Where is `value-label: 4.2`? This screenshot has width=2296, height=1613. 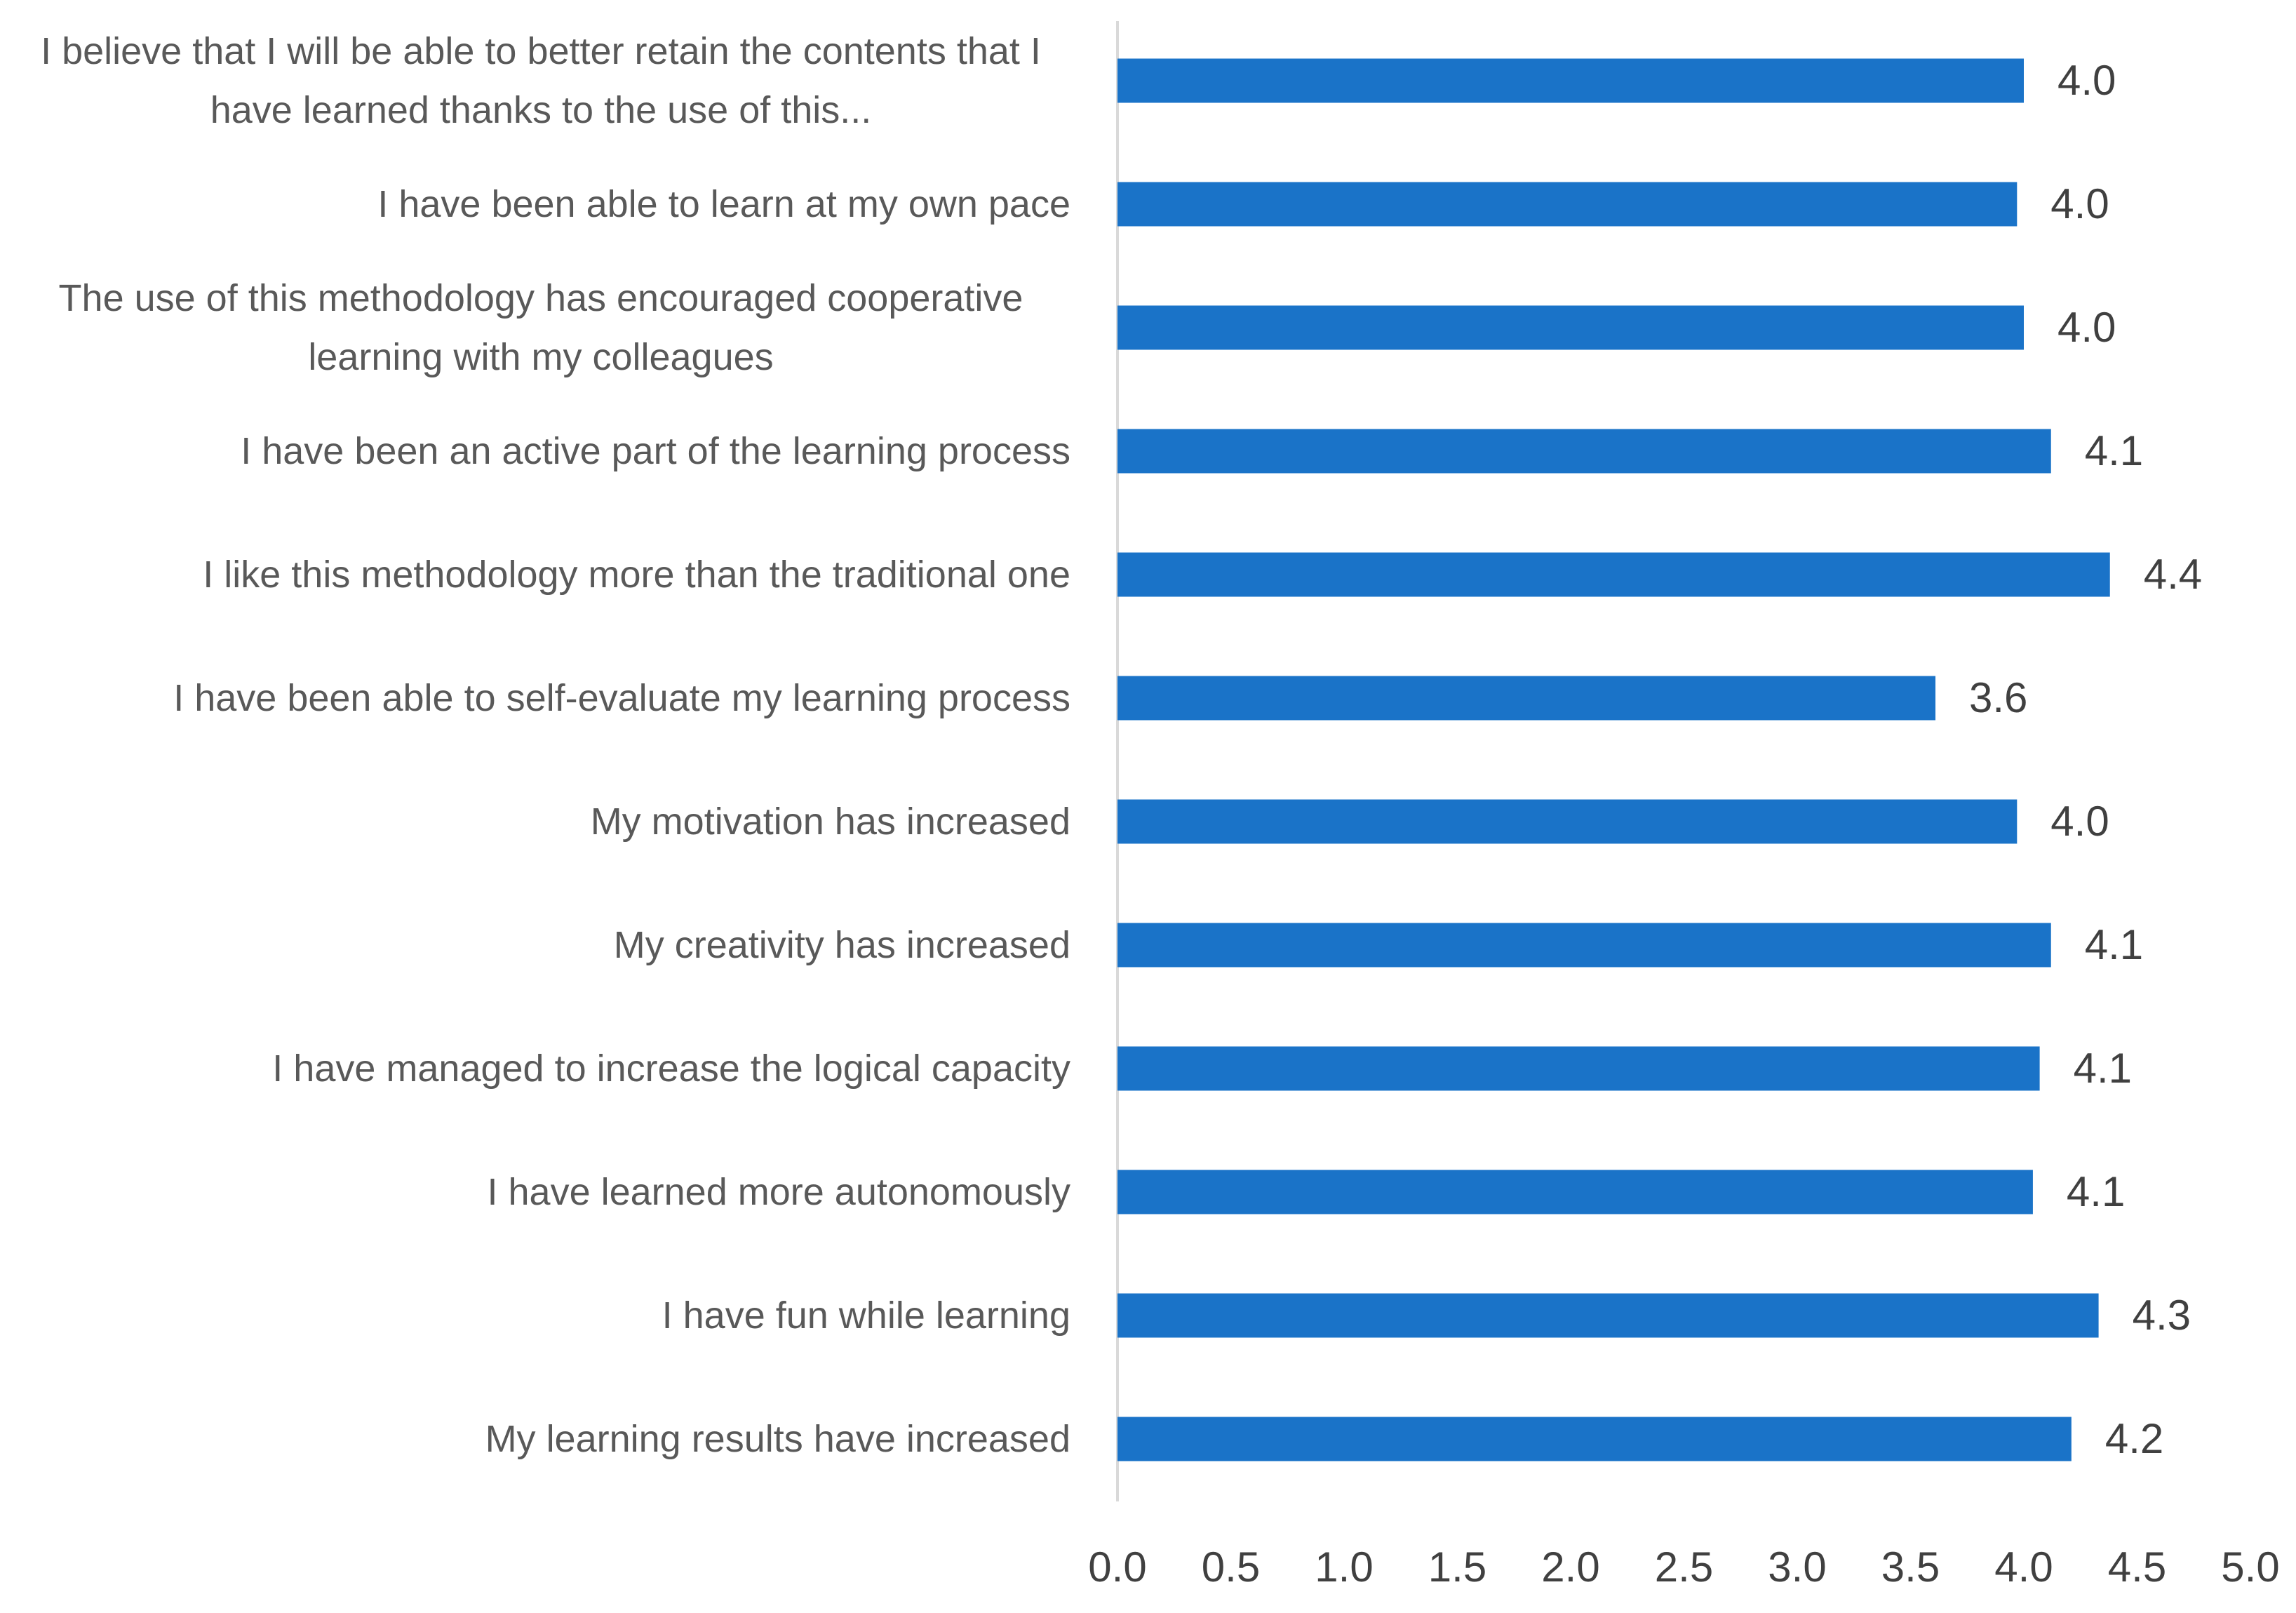
value-label: 4.2 is located at coordinates (2134, 1438).